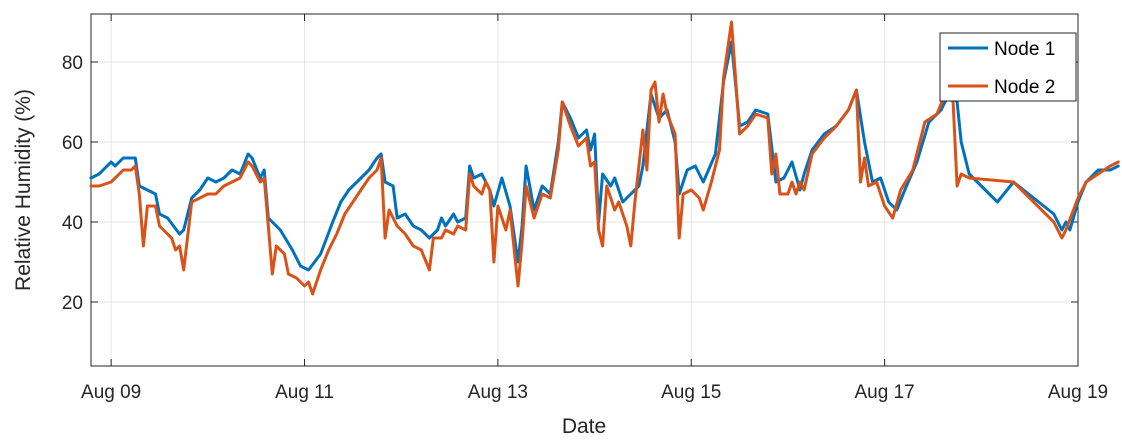  I want to click on y-tick-label: 40, so click(72, 223).